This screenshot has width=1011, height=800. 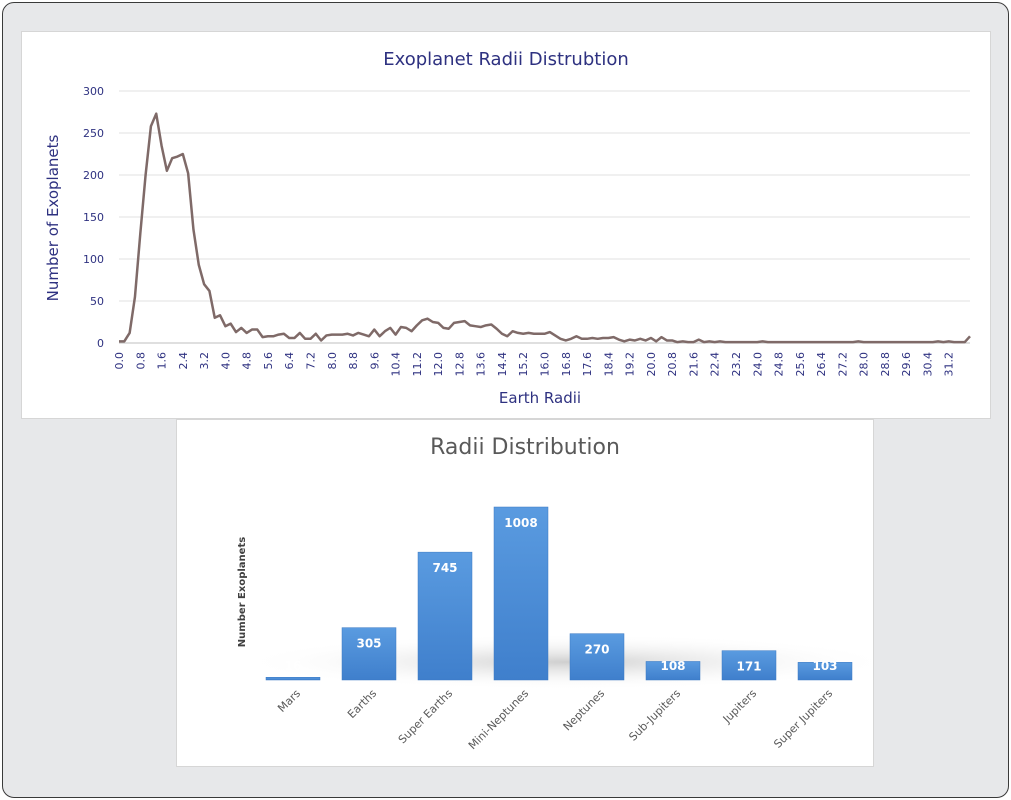 What do you see at coordinates (584, 710) in the screenshot?
I see `bar-category-label: Neptunes` at bounding box center [584, 710].